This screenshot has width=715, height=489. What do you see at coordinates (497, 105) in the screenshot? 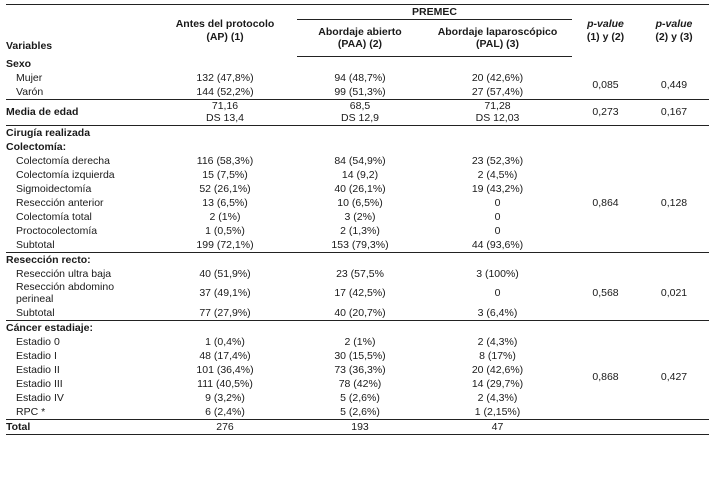
I see `pal-mean: 71,28` at bounding box center [497, 105].